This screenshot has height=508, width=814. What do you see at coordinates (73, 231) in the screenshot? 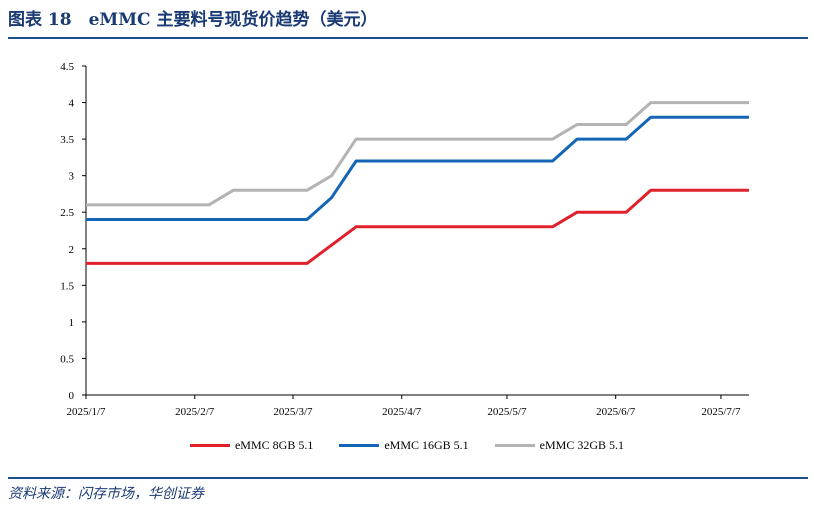
I see `y-axis: 0 0.5 1 1.5 2 2.5 3 3.5 4 4.5` at bounding box center [73, 231].